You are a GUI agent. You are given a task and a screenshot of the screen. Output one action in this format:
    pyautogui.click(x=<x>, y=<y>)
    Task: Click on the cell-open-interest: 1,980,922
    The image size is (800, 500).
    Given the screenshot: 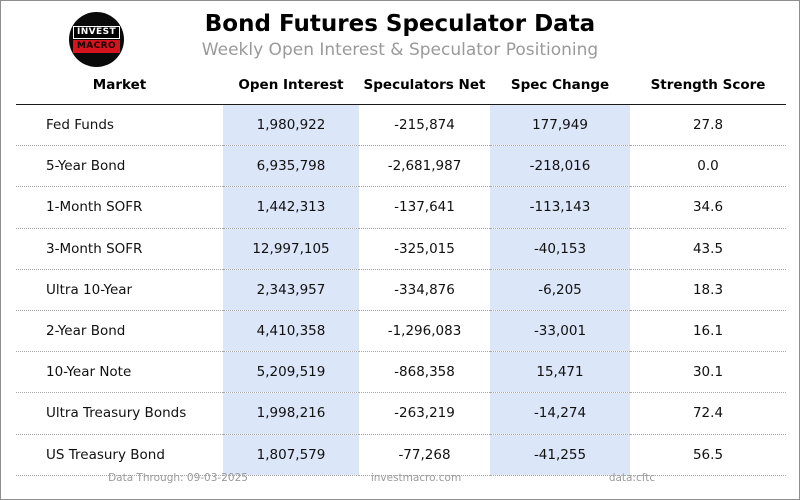 What is the action you would take?
    pyautogui.click(x=291, y=125)
    